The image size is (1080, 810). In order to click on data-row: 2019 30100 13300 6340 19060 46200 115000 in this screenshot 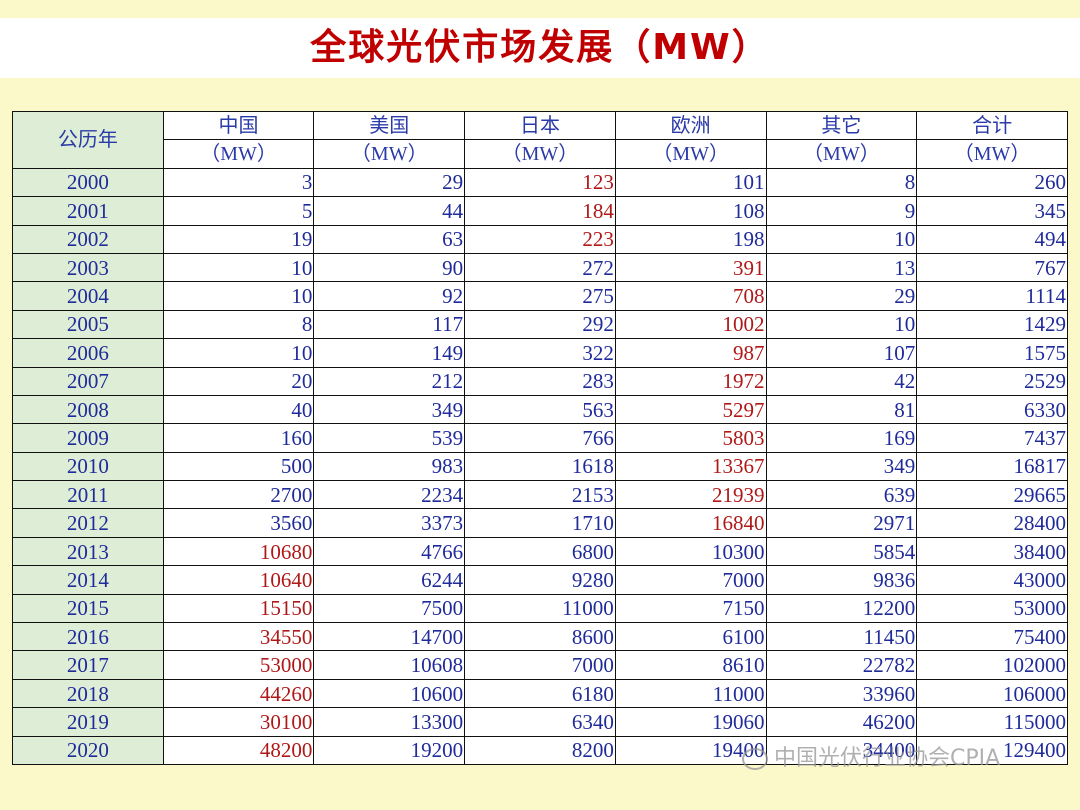, I will do `click(540, 722)`.